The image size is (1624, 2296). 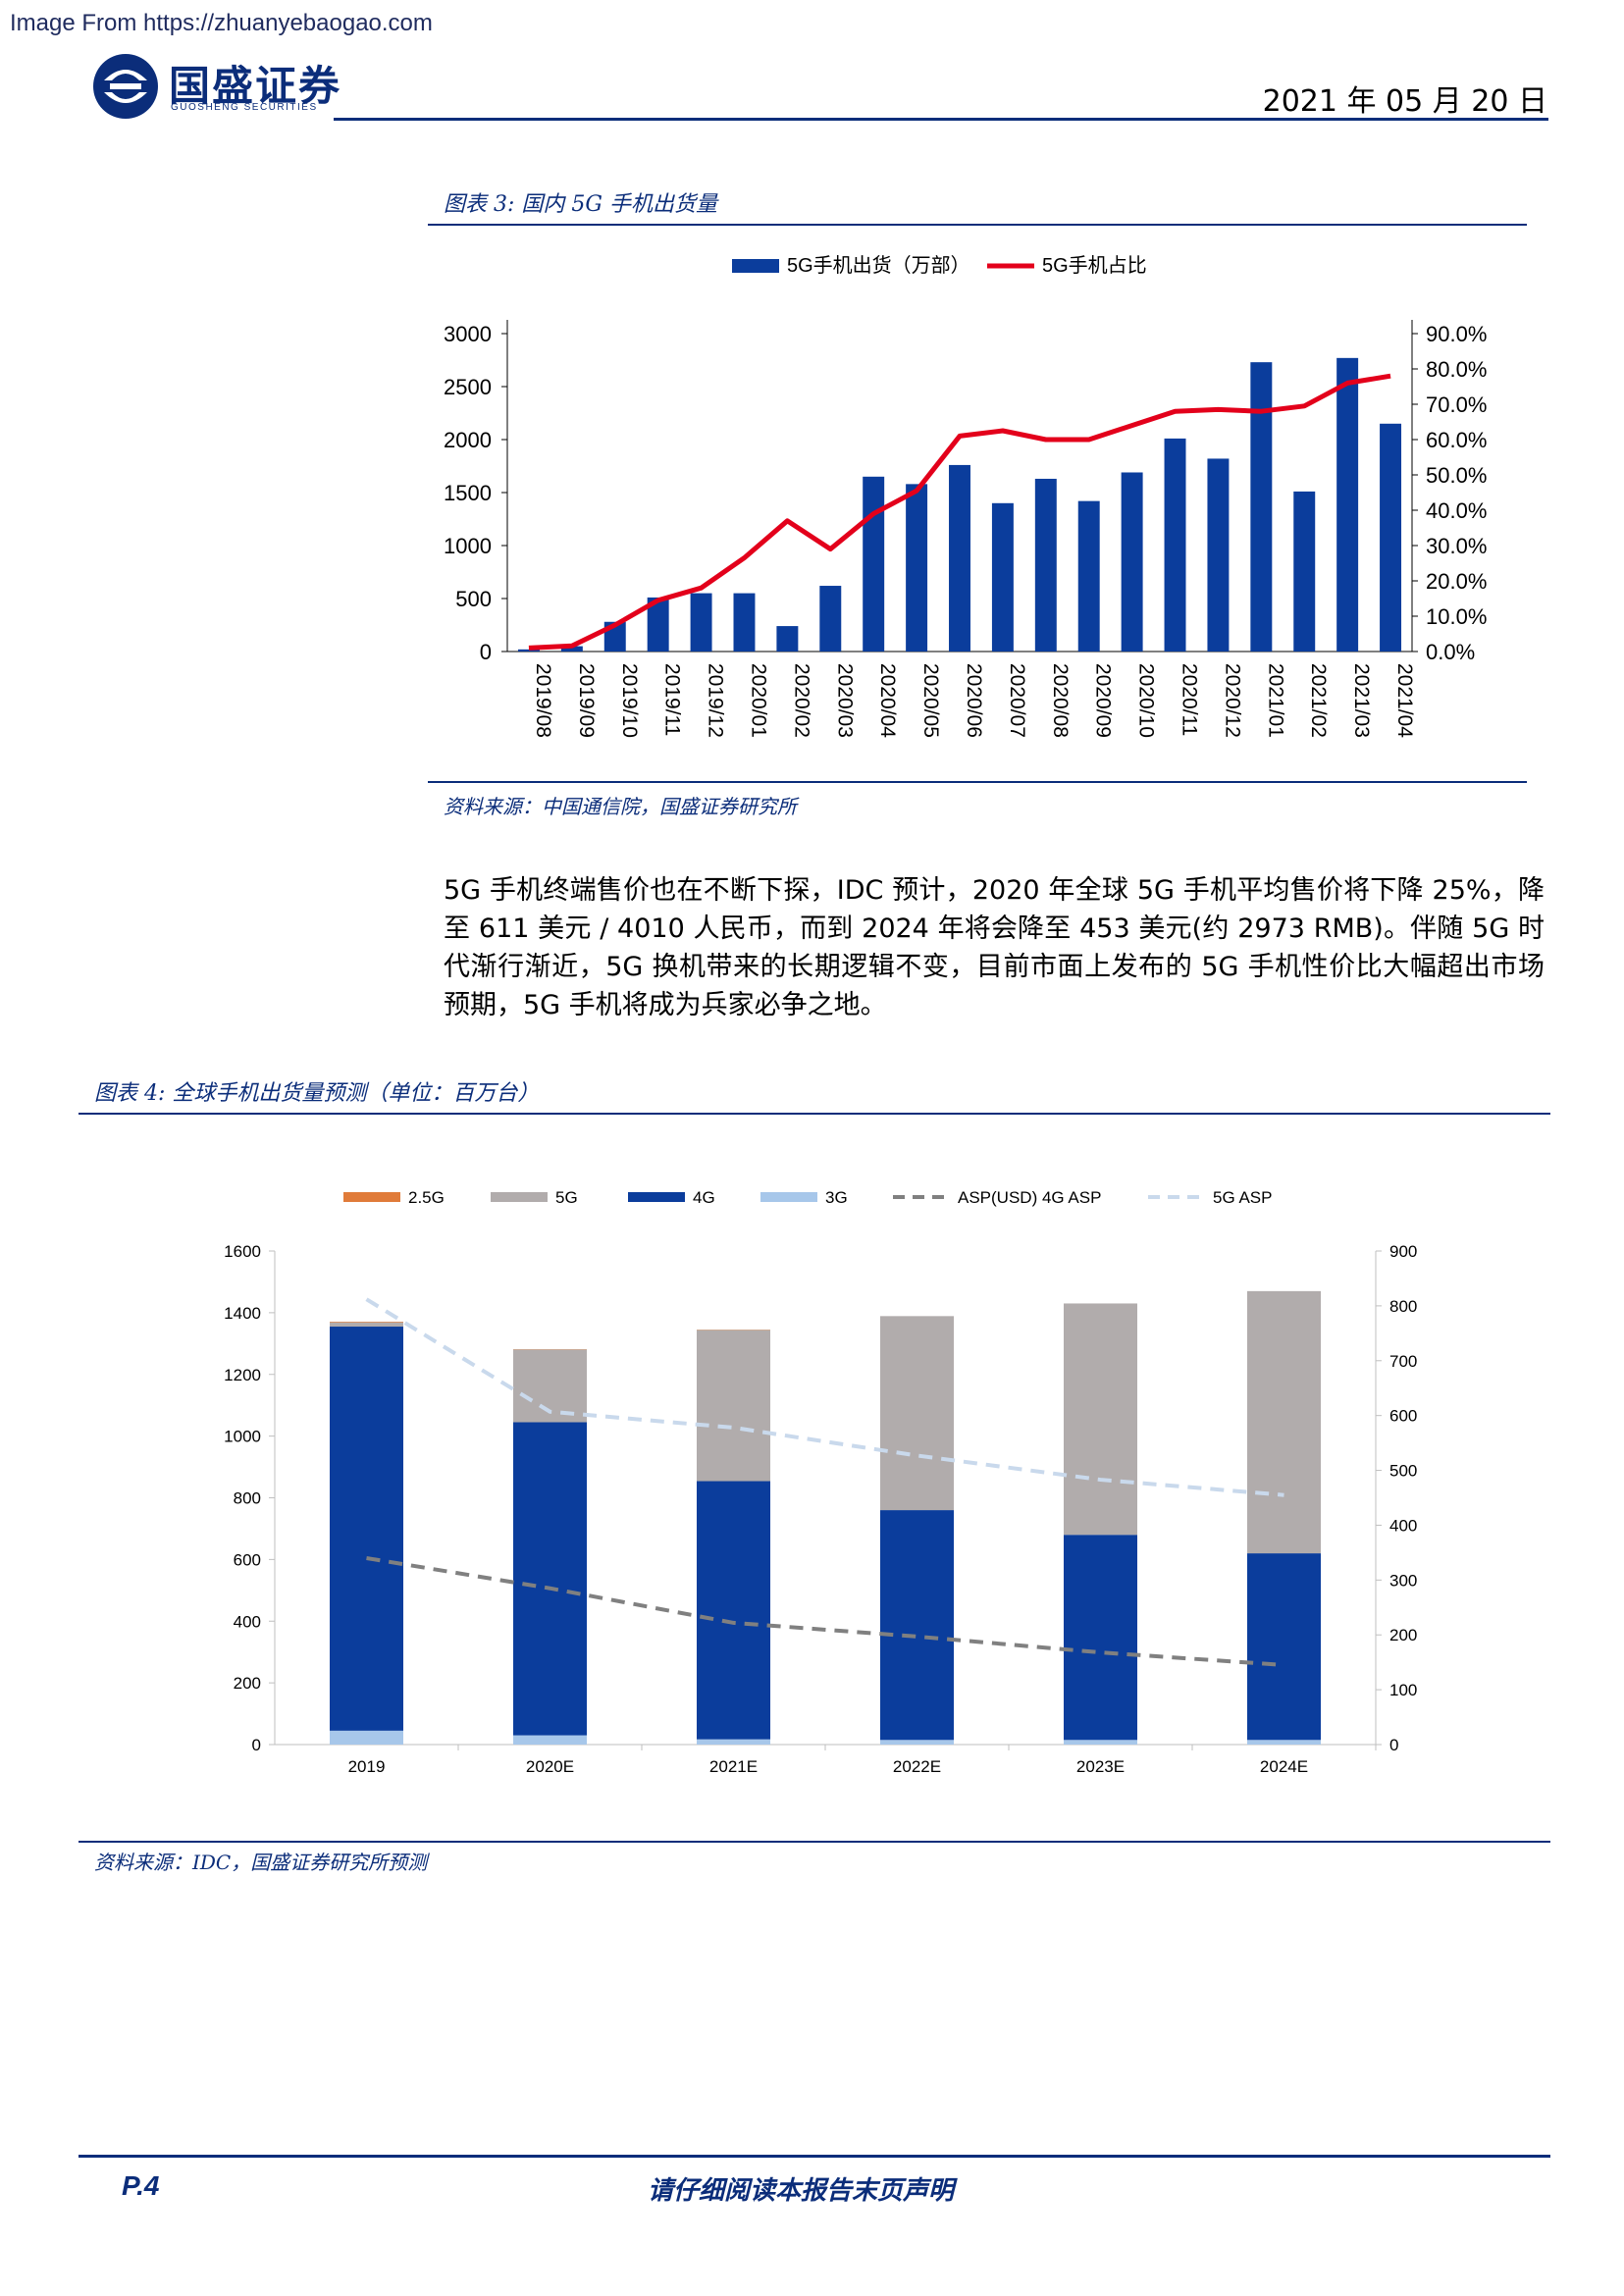 What do you see at coordinates (755, 266) in the screenshot?
I see `legend-swatch-shipments` at bounding box center [755, 266].